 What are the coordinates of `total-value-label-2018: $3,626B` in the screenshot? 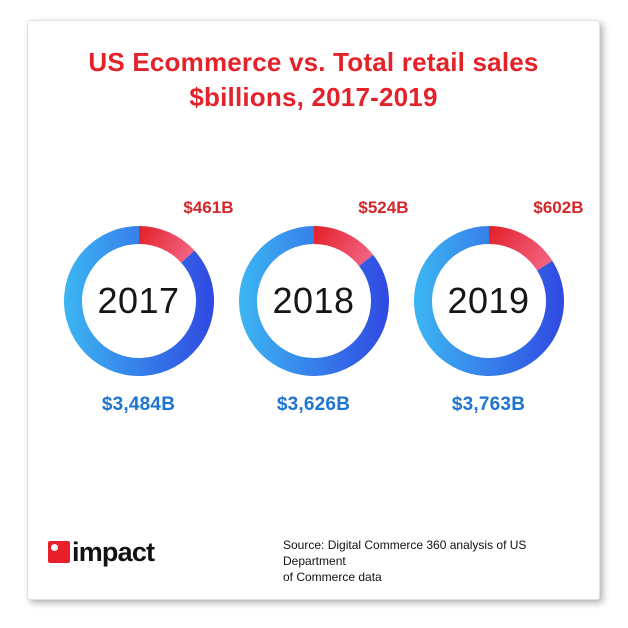 It's located at (313, 404).